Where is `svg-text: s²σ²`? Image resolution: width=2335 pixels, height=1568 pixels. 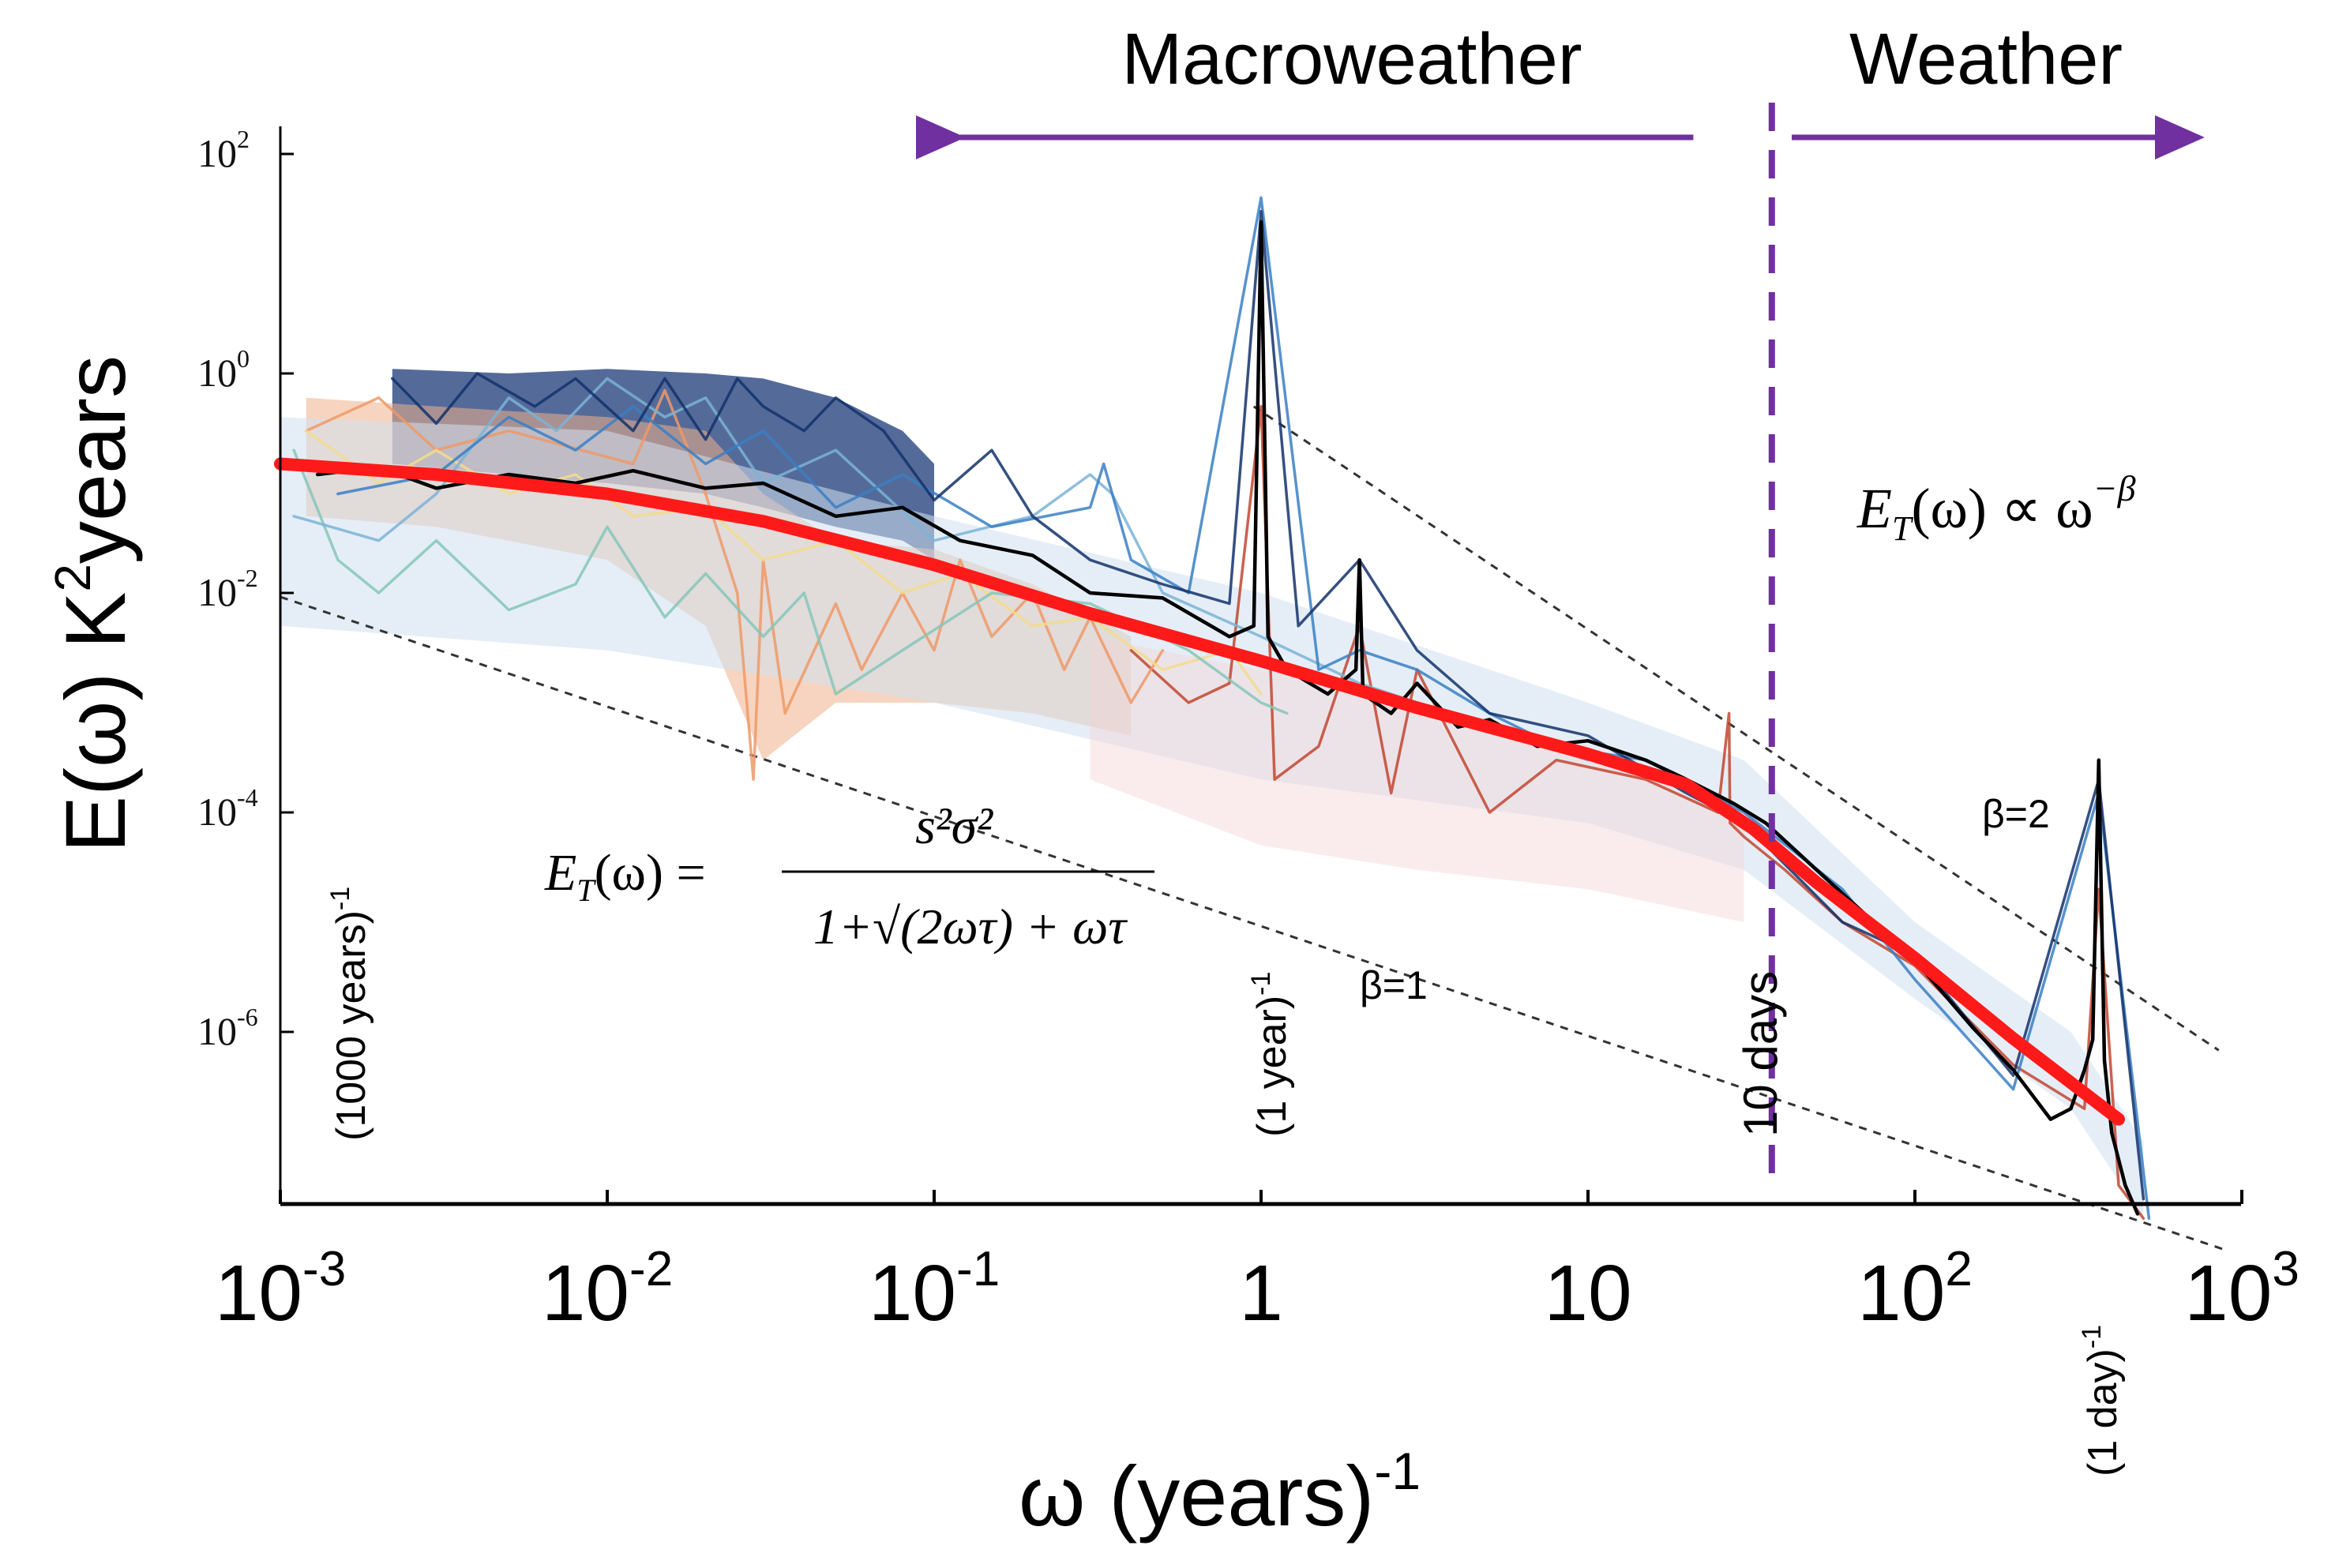
svg-text: s²σ² is located at coordinates (954, 826).